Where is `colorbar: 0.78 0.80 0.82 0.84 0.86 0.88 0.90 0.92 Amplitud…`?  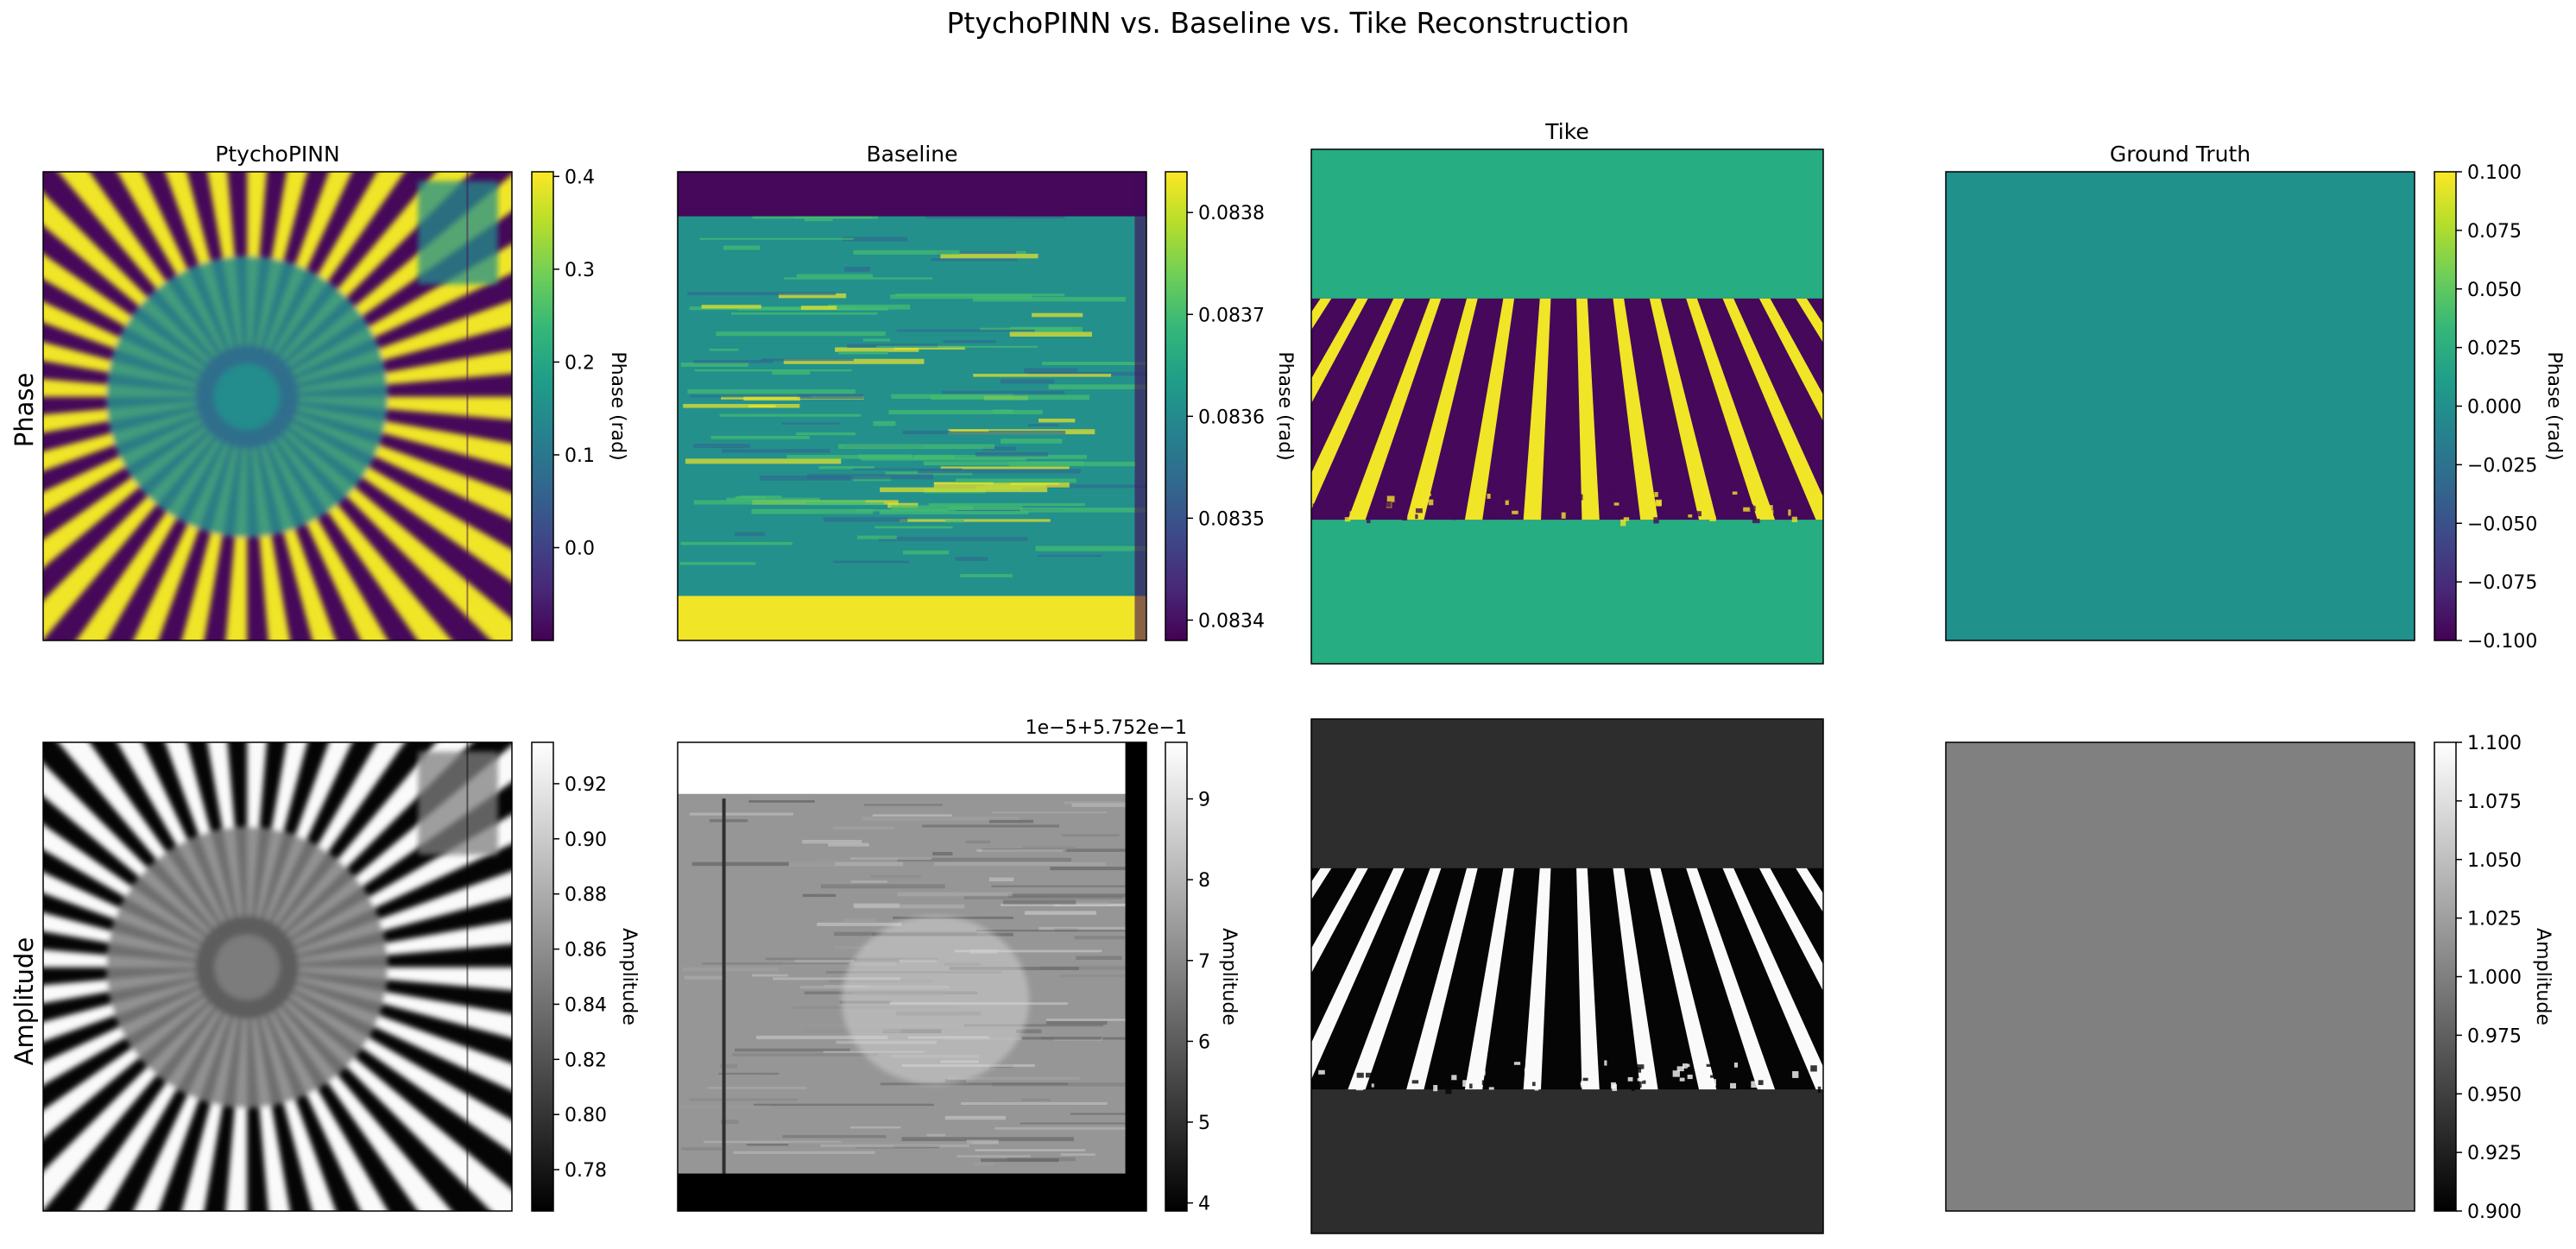 colorbar: 0.78 0.80 0.82 0.84 0.86 0.88 0.90 0.92 Amplitud… is located at coordinates (585, 977).